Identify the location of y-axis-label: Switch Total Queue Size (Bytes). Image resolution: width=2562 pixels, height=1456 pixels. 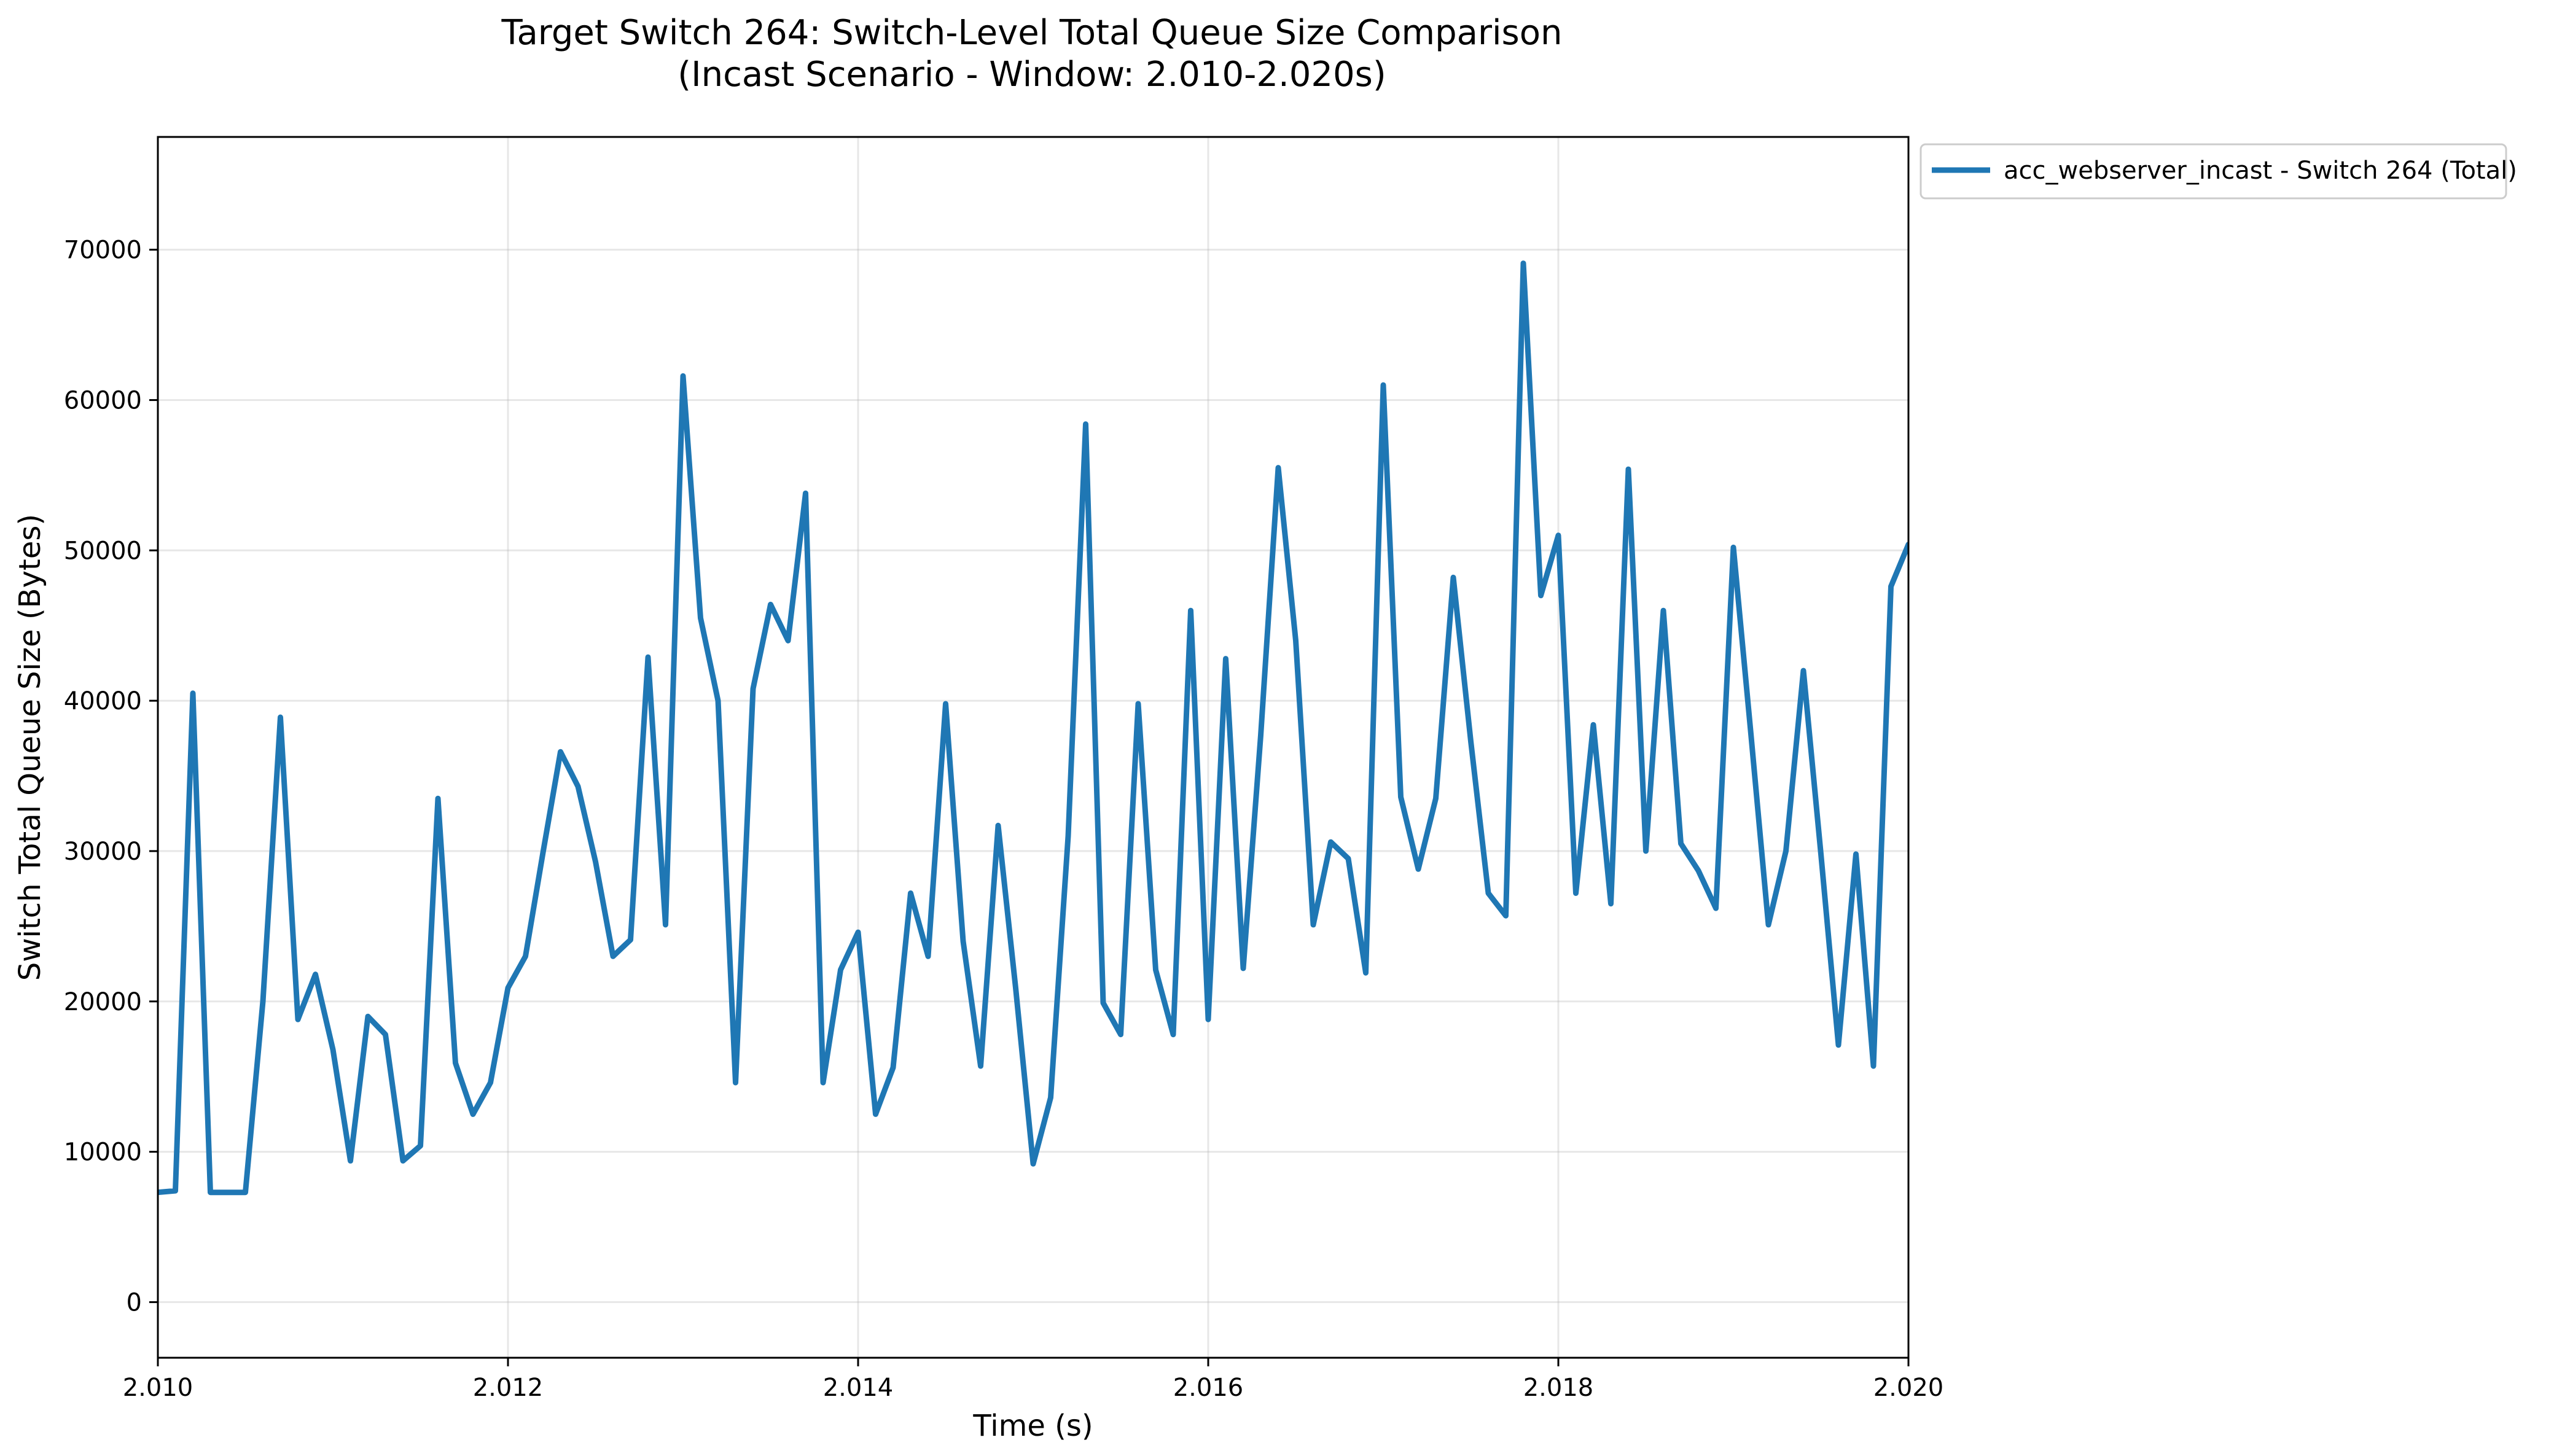
(30, 747).